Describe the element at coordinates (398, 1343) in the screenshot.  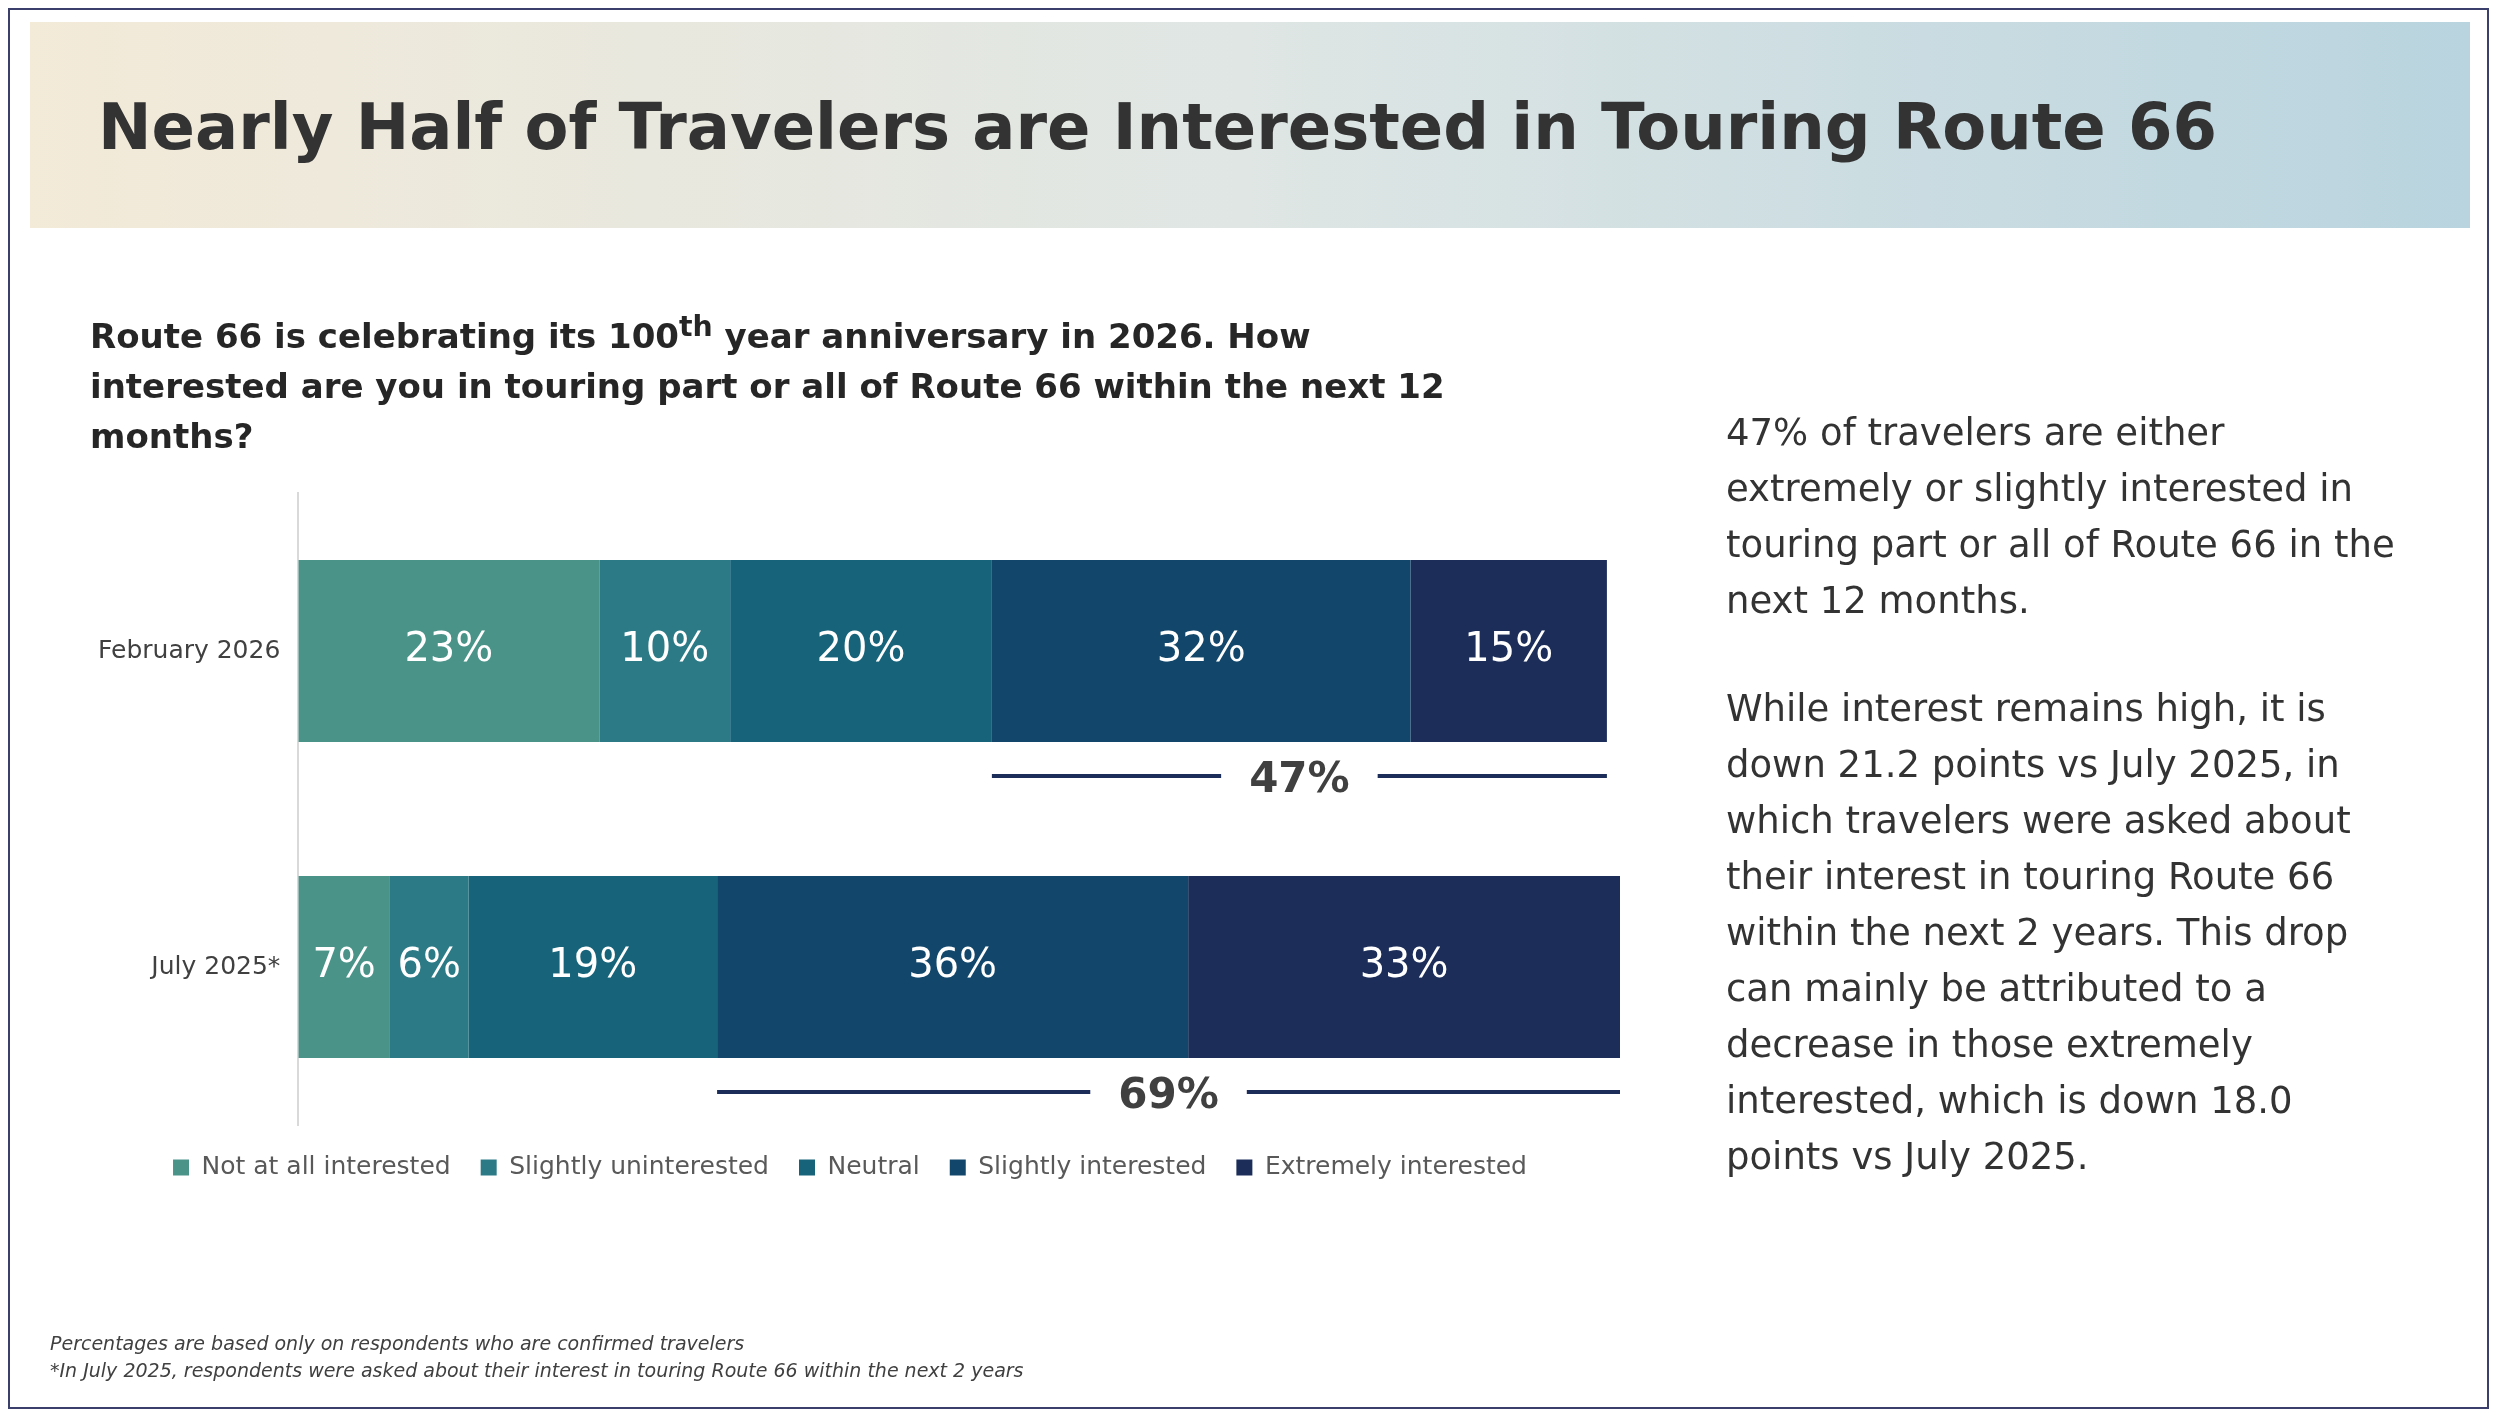
I see `text: Percentages are based only on respondents who are confirmed travelers` at that location.